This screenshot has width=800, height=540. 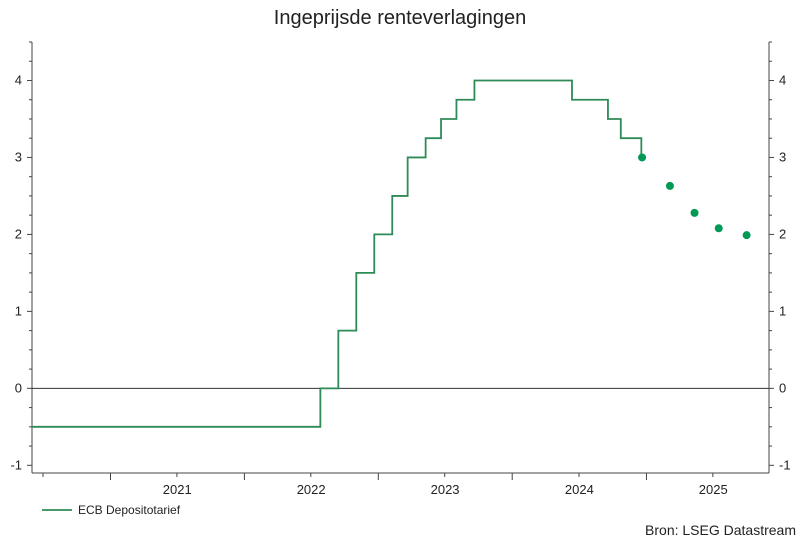 I want to click on y-tick-label-left: -1, so click(x=16, y=464).